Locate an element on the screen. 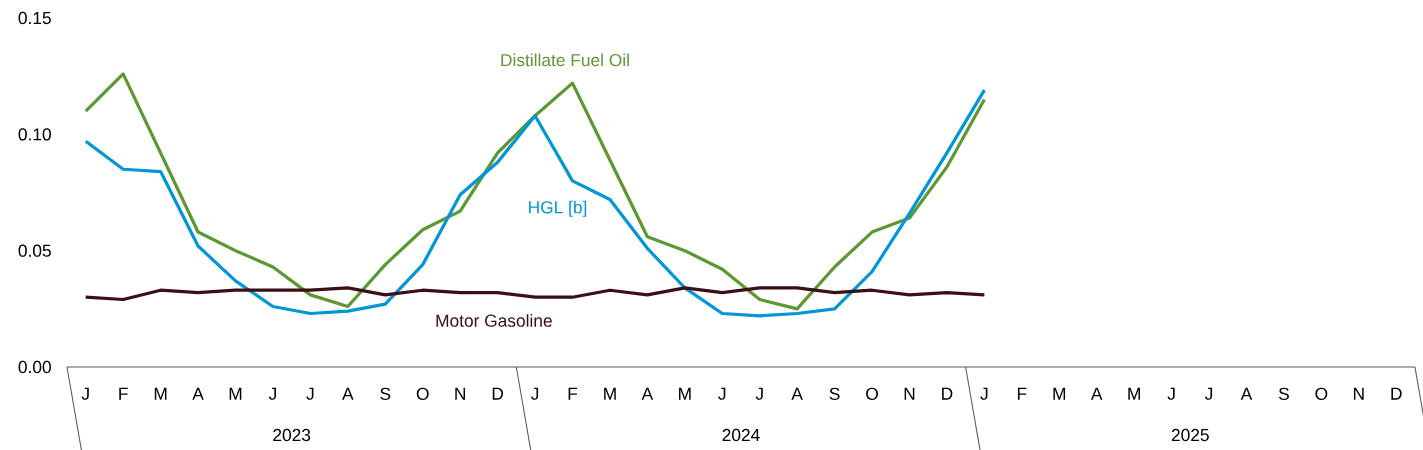 Image resolution: width=1423 pixels, height=450 pixels. y-tick-label: 0.15 is located at coordinates (34, 18).